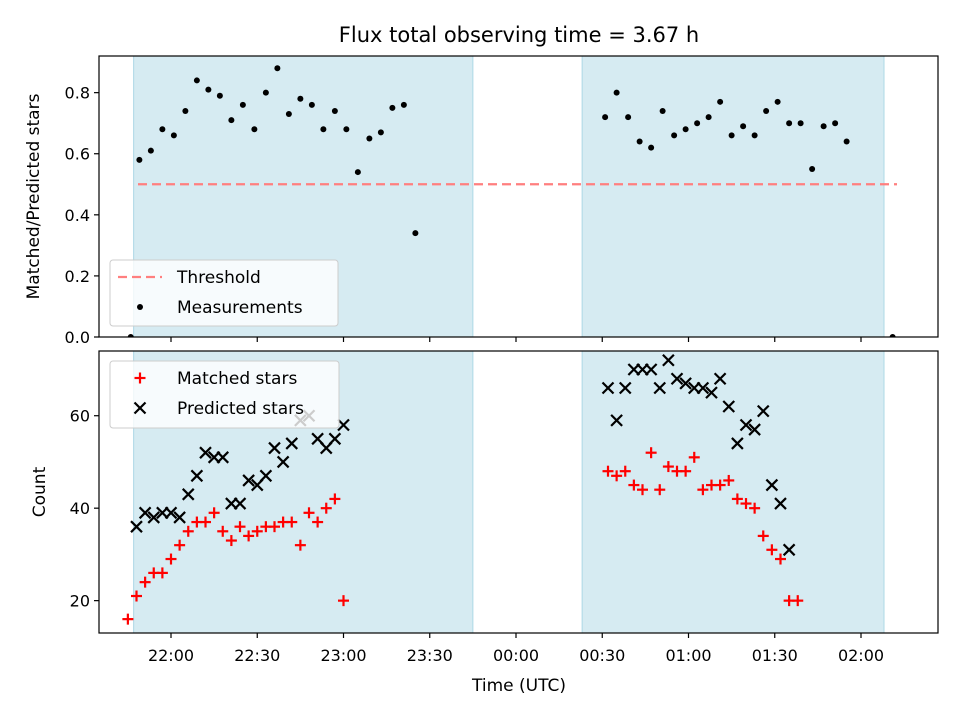 The height and width of the screenshot is (720, 960). Describe the element at coordinates (34, 196) in the screenshot. I see `y-axis-label: Matched/Predicted stars` at that location.